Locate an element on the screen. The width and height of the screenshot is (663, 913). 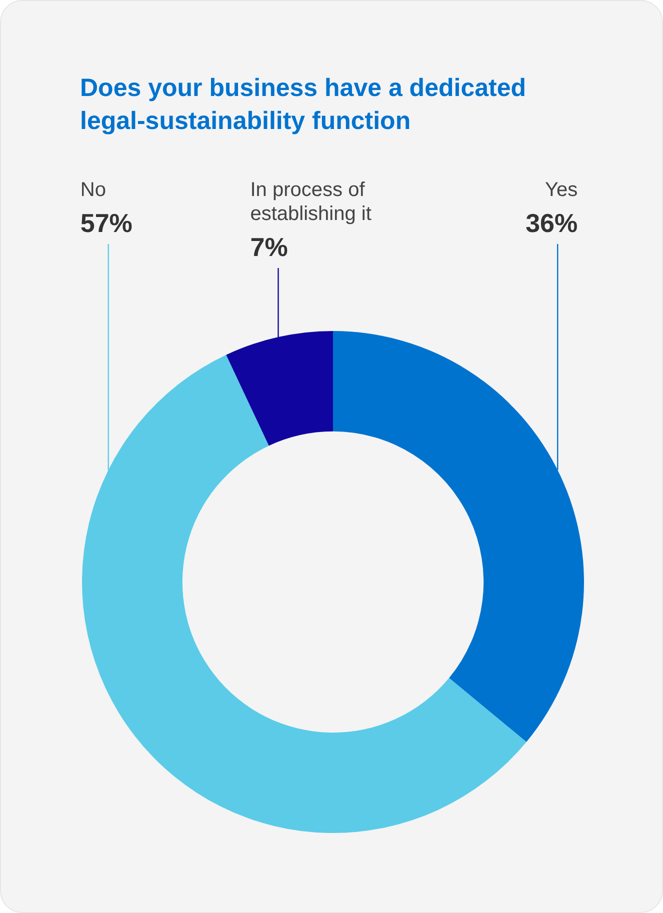
slice-label: In process of establishing it is located at coordinates (311, 202).